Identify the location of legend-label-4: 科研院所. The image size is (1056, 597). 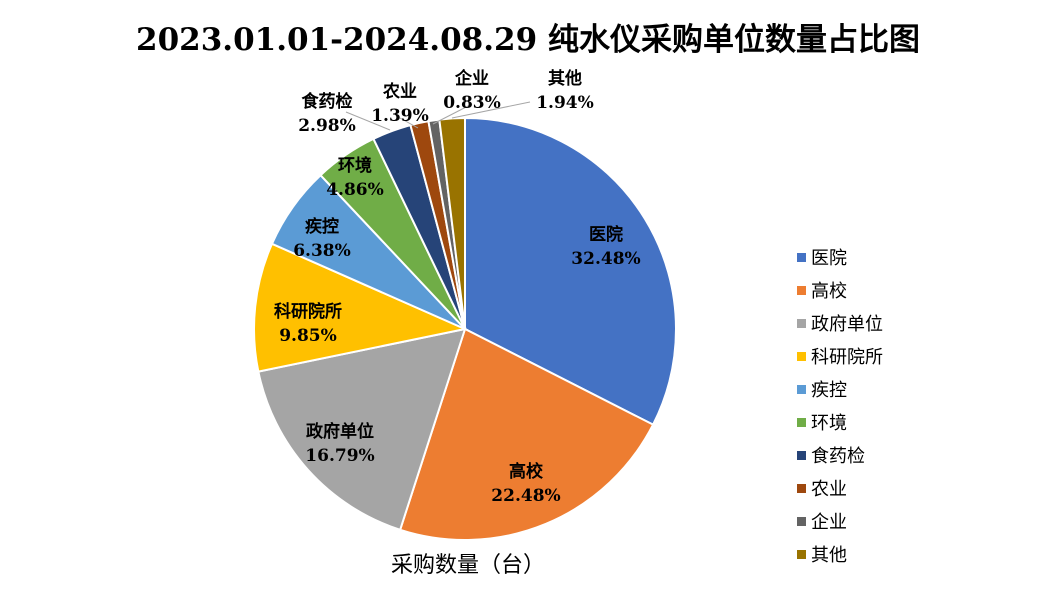
(847, 357).